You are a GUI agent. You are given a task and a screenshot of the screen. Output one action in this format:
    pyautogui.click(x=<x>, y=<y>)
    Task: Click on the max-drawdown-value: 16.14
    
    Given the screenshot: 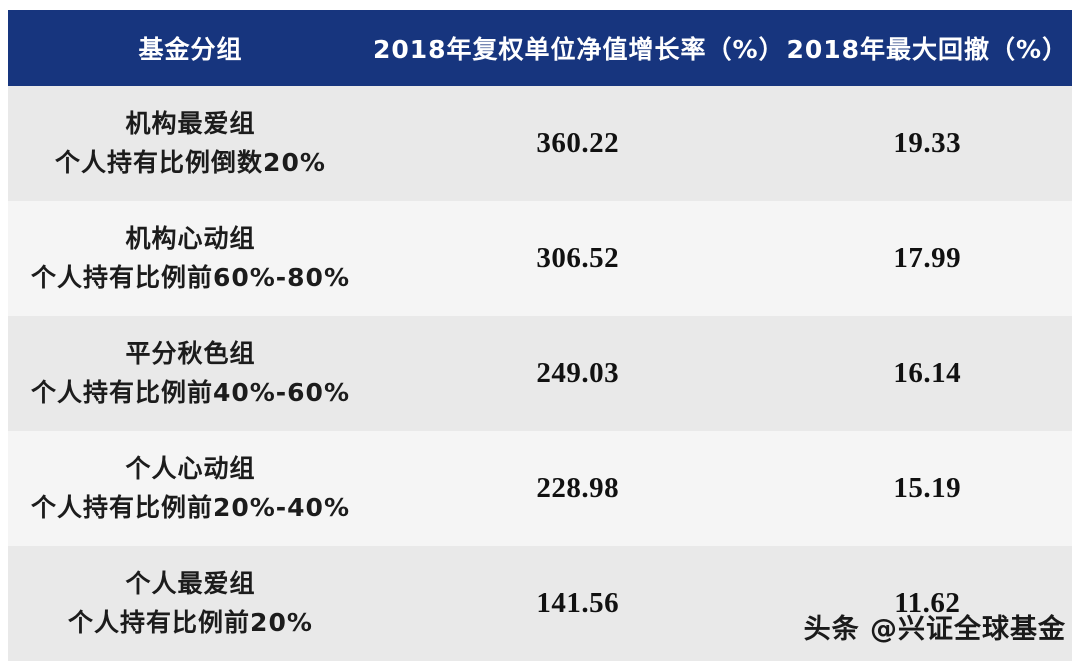 What is the action you would take?
    pyautogui.click(x=927, y=373)
    